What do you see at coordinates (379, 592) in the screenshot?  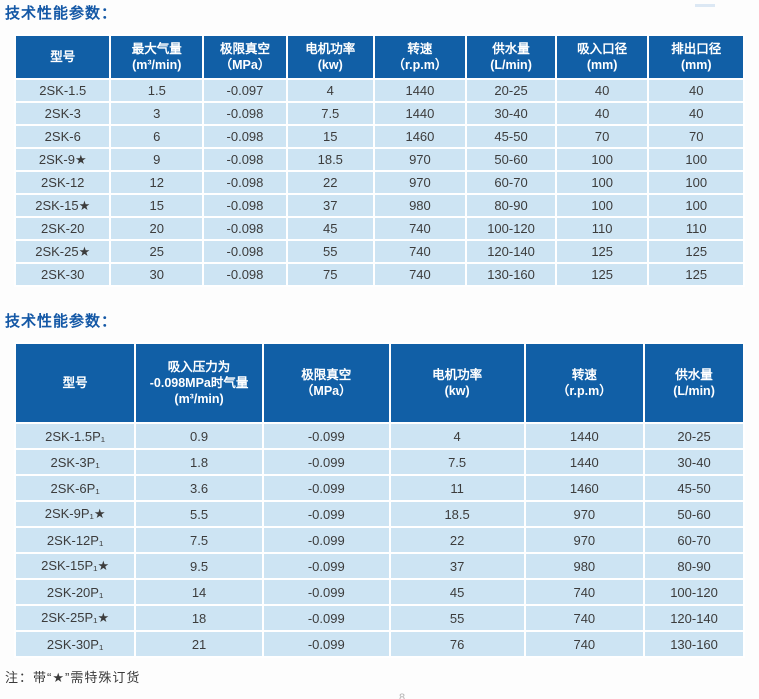 I see `table-row: 2SK-20P₁ 14 -0.099 45 740 100-120` at bounding box center [379, 592].